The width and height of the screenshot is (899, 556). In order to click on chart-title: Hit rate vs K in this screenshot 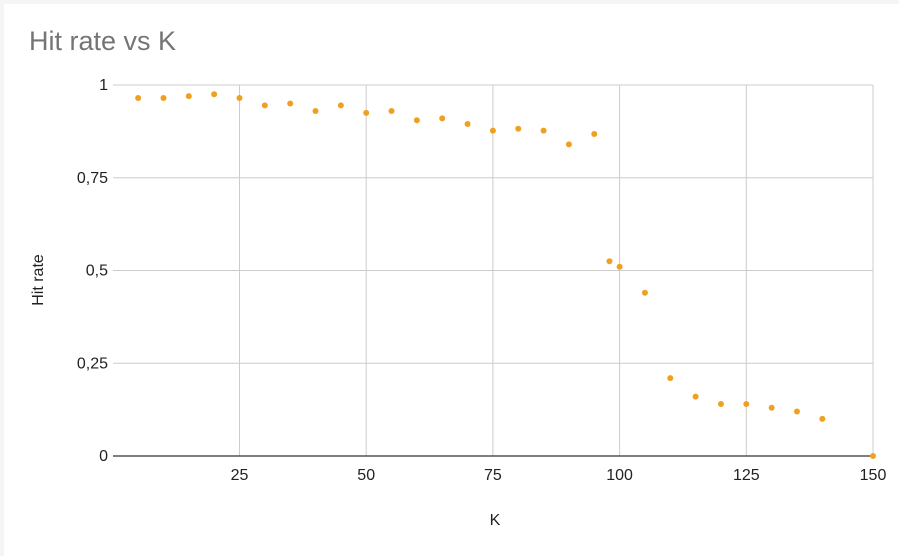, I will do `click(103, 41)`.